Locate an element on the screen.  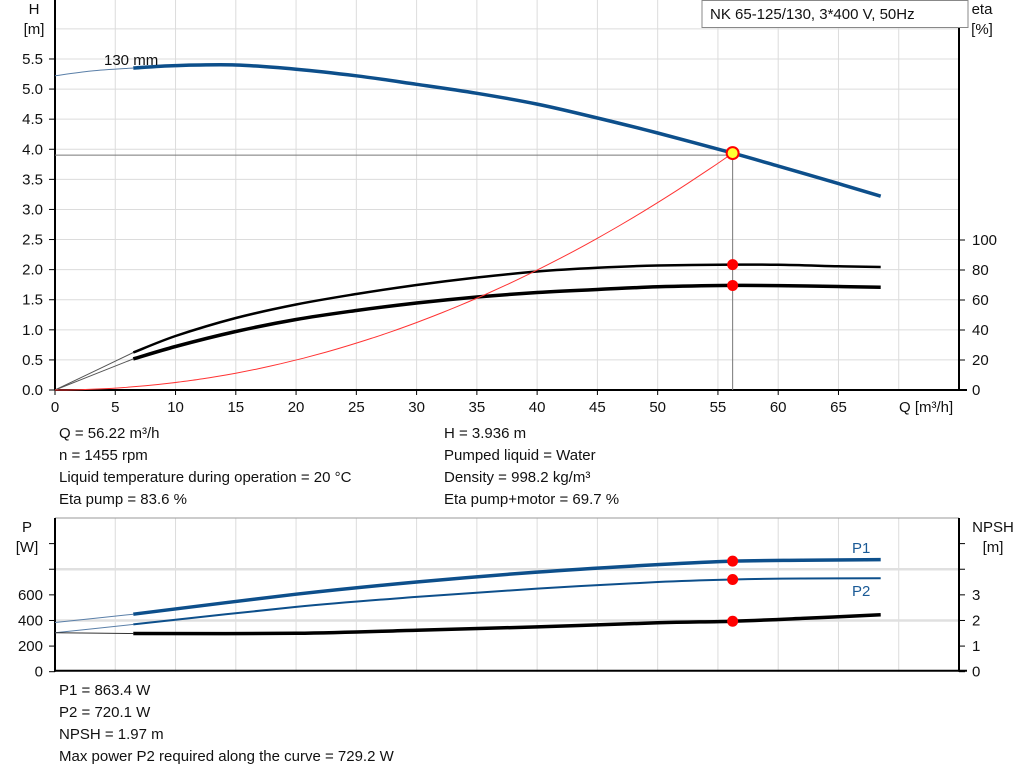
x-tick-label: 25 is located at coordinates (356, 407).